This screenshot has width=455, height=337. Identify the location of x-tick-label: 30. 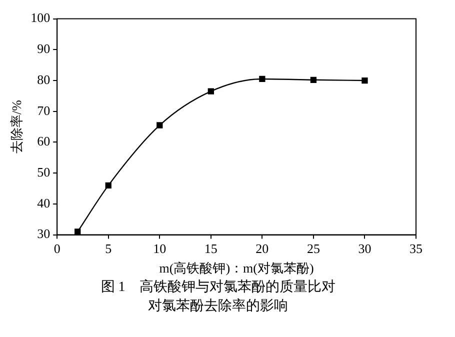
(365, 248).